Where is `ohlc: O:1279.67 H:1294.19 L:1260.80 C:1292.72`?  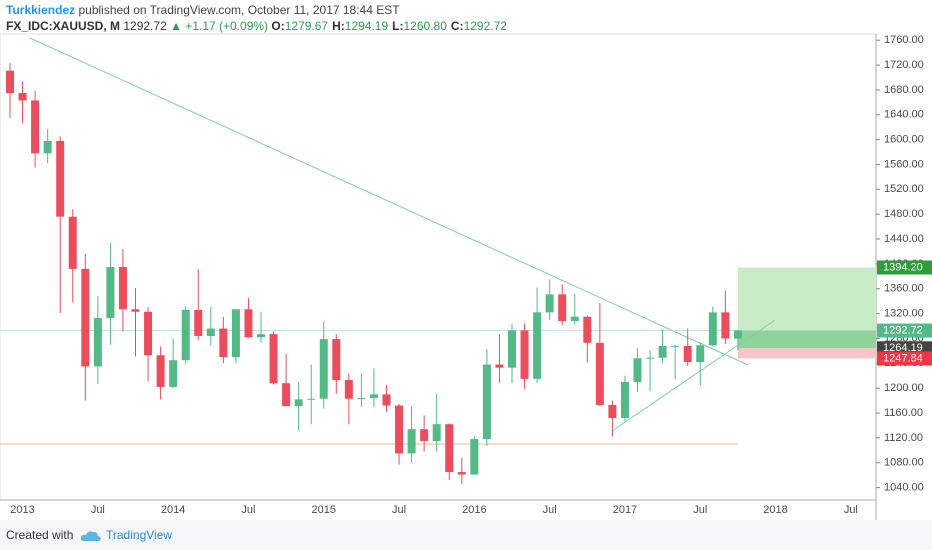
ohlc: O:1279.67 H:1294.19 L:1260.80 C:1292.72 is located at coordinates (391, 26).